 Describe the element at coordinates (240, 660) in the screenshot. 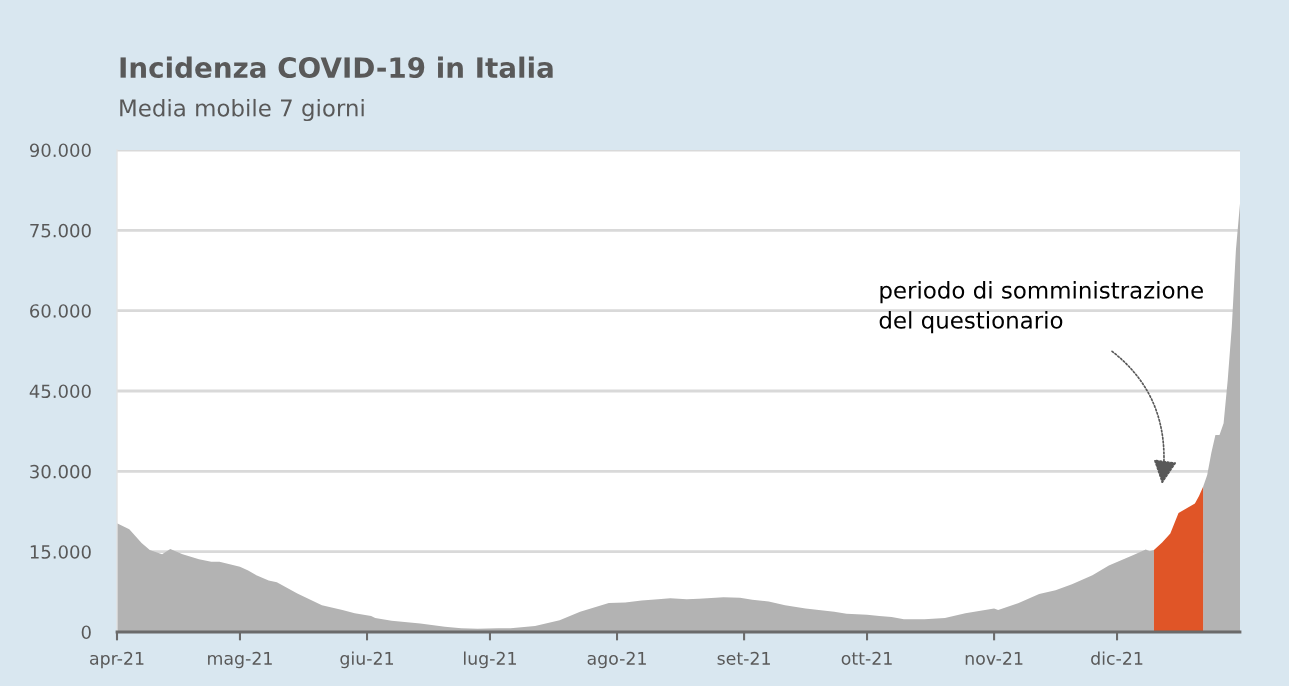

I see `x-tick-label: mag-21` at that location.